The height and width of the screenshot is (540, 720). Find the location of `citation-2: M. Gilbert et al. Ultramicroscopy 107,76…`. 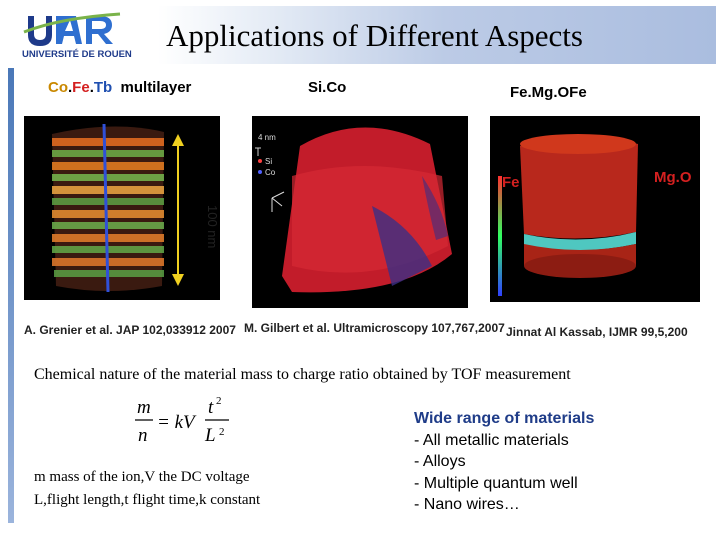

citation-2: M. Gilbert et al. Ultramicroscopy 107,76… is located at coordinates (374, 328).